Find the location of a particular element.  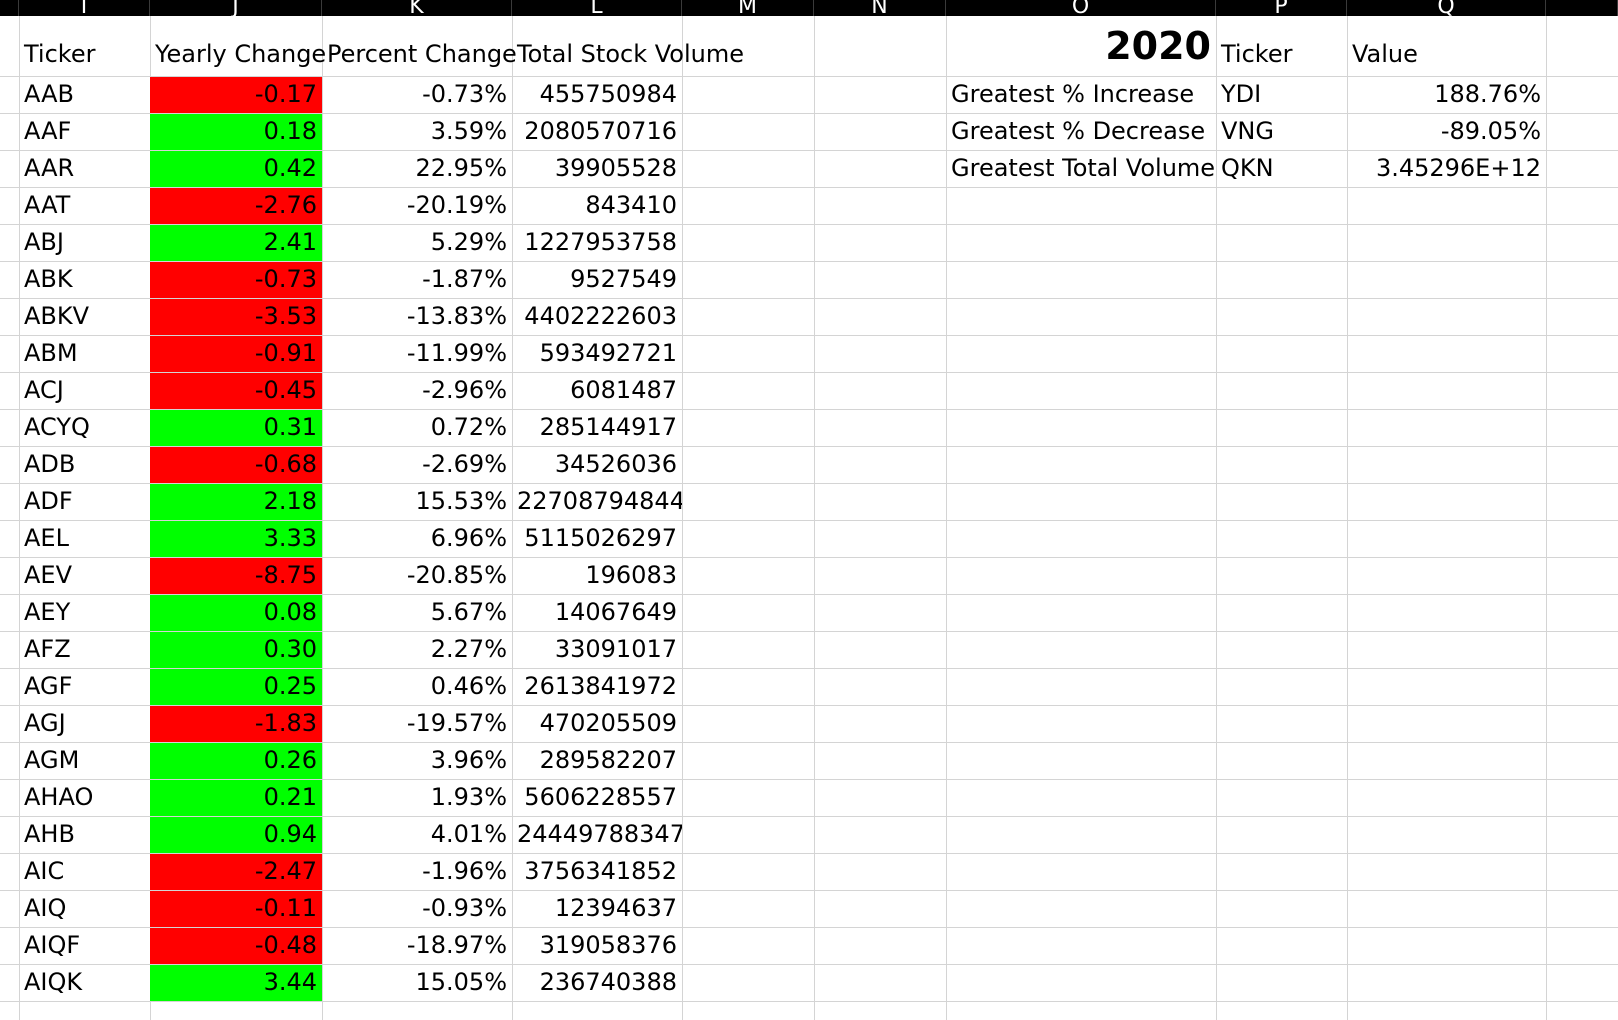

yearly-change-cell: 3.33 is located at coordinates (236, 539).